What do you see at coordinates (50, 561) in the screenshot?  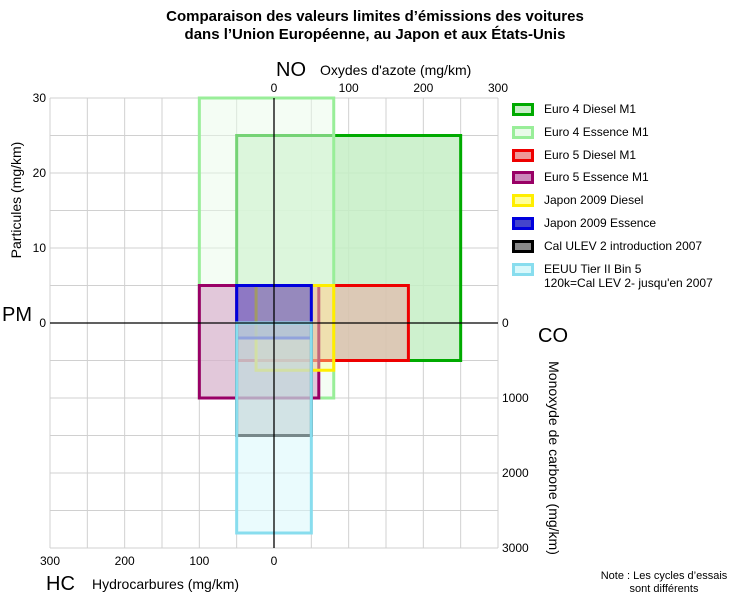 I see `tick-label-hc: 300` at bounding box center [50, 561].